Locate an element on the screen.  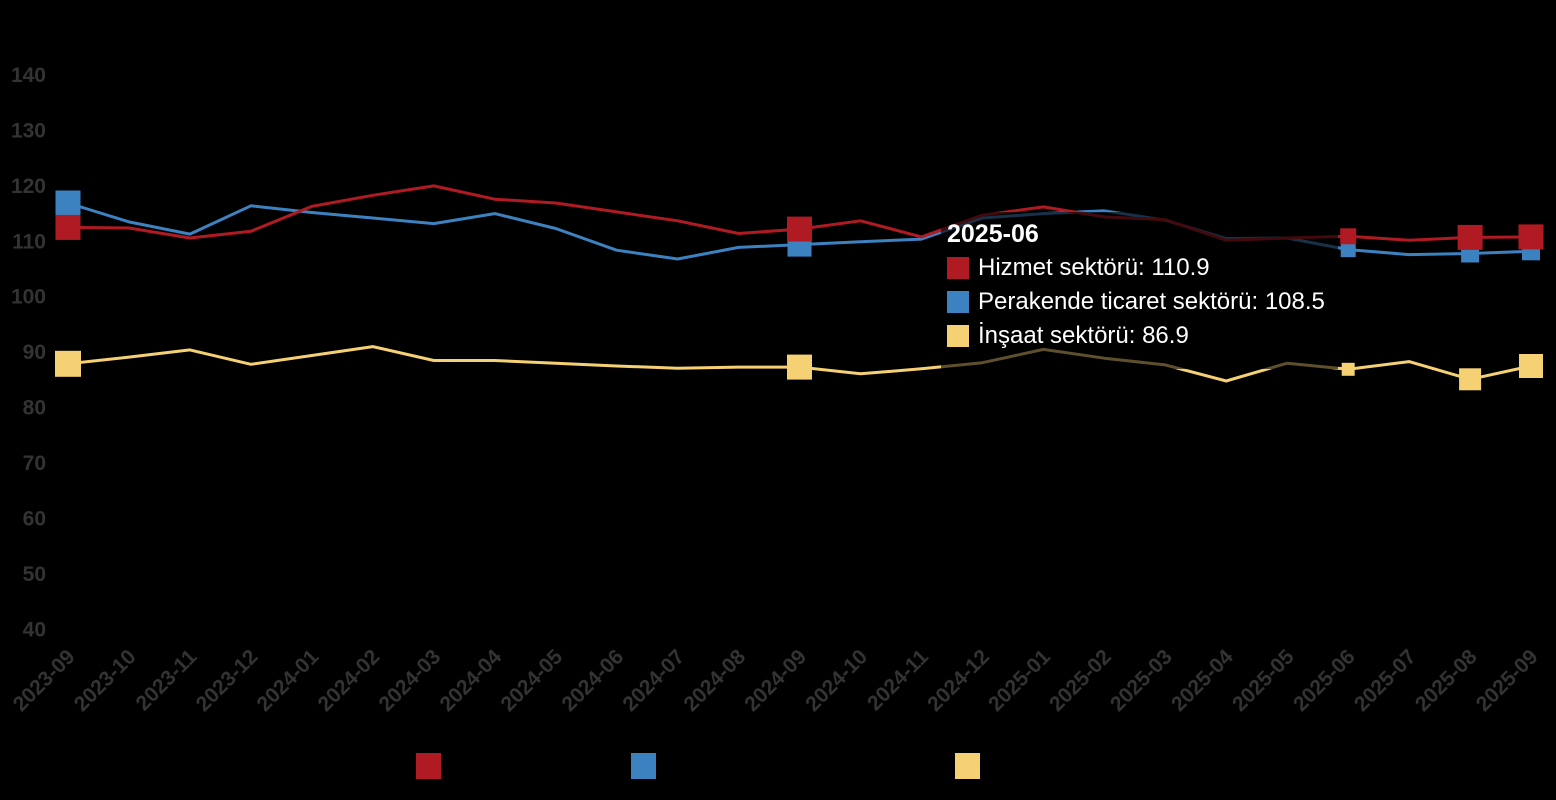
x-tick-label: 2024-05 is located at coordinates (531, 680).